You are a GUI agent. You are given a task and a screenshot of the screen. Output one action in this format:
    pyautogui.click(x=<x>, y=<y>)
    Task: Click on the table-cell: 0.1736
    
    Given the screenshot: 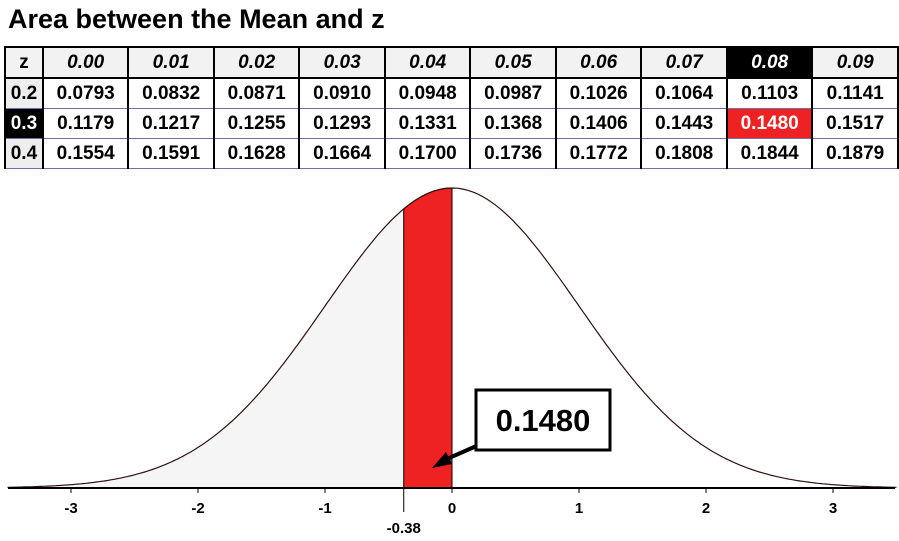 What is the action you would take?
    pyautogui.click(x=513, y=153)
    